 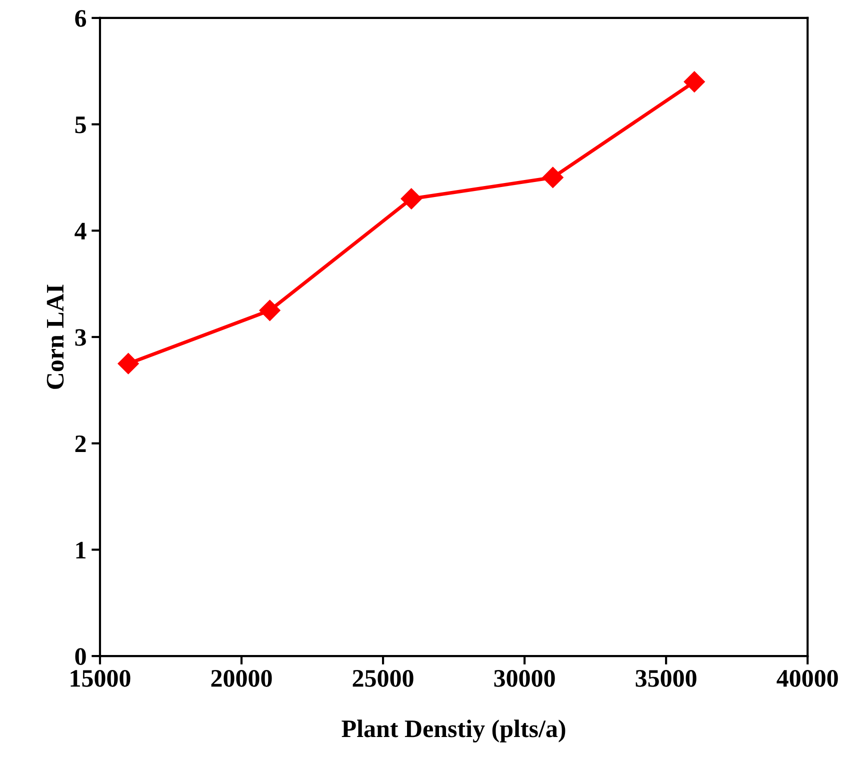 I want to click on y-tick-label: 1, so click(x=81, y=550).